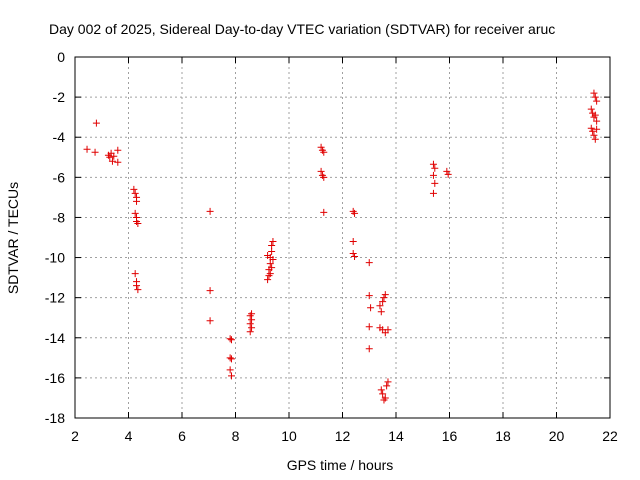  Describe the element at coordinates (129, 436) in the screenshot. I see `x-tick-label: 4` at that location.